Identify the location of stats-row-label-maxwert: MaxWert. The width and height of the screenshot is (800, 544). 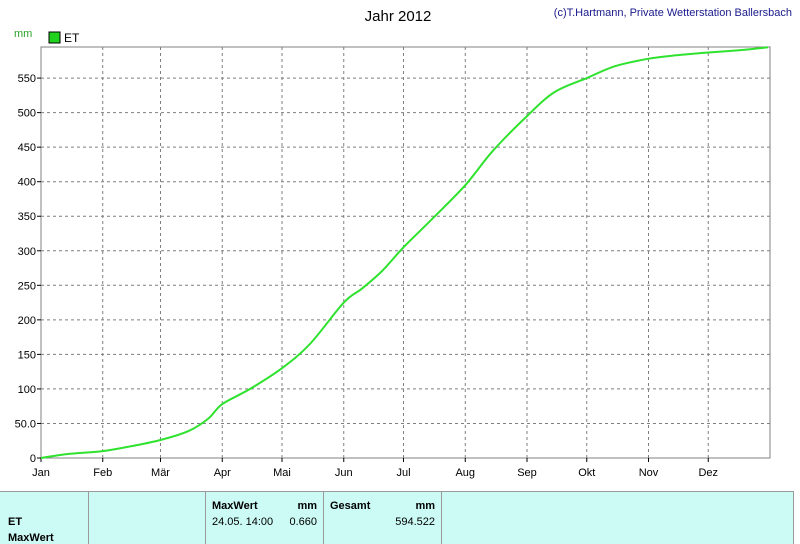
(31, 538).